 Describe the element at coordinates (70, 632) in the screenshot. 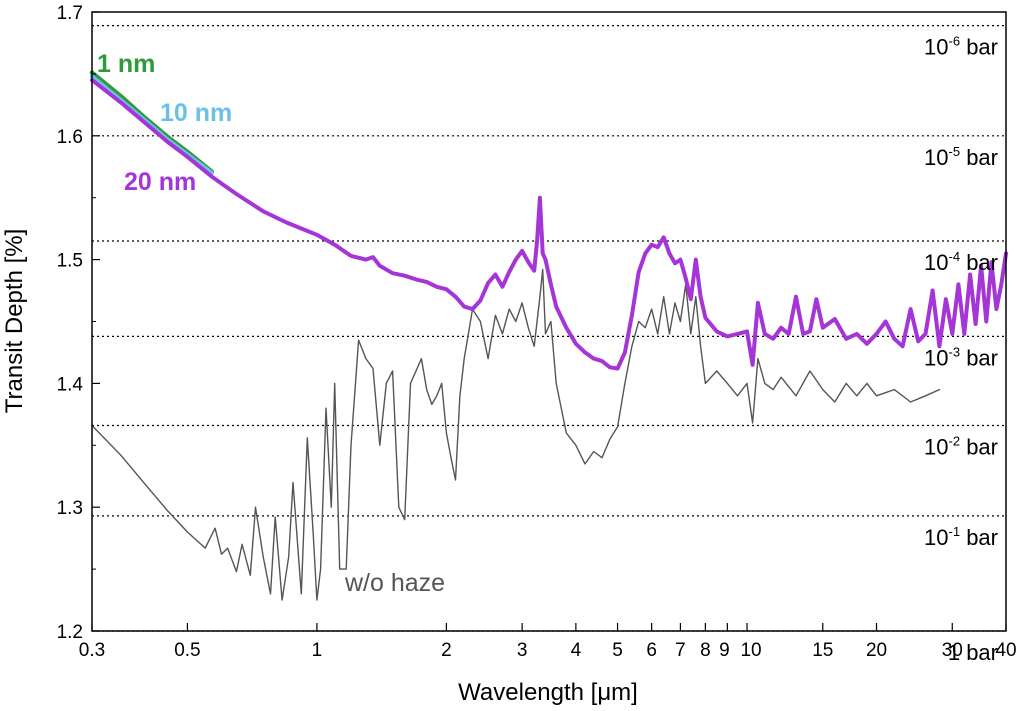

I see `y-tick-label: 1.2` at that location.